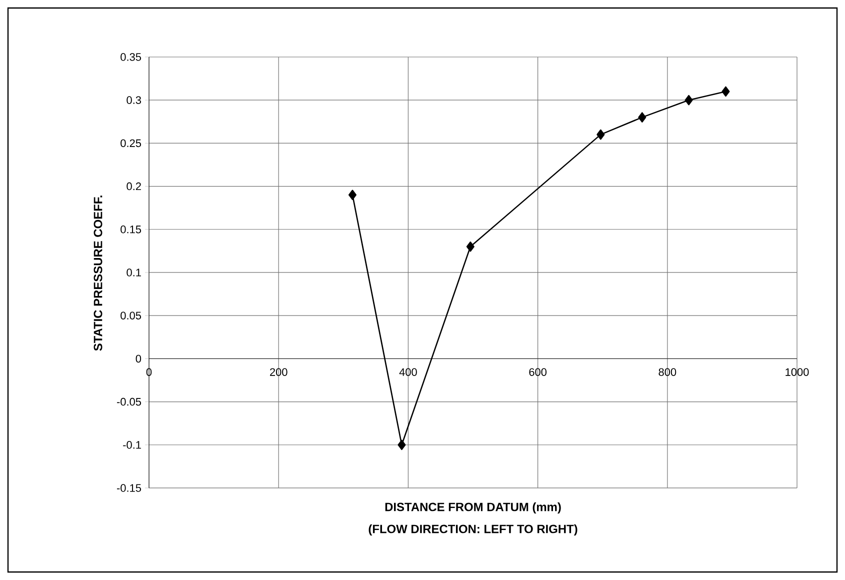  What do you see at coordinates (129, 402) in the screenshot?
I see `y-tick-label: -0.05` at bounding box center [129, 402].